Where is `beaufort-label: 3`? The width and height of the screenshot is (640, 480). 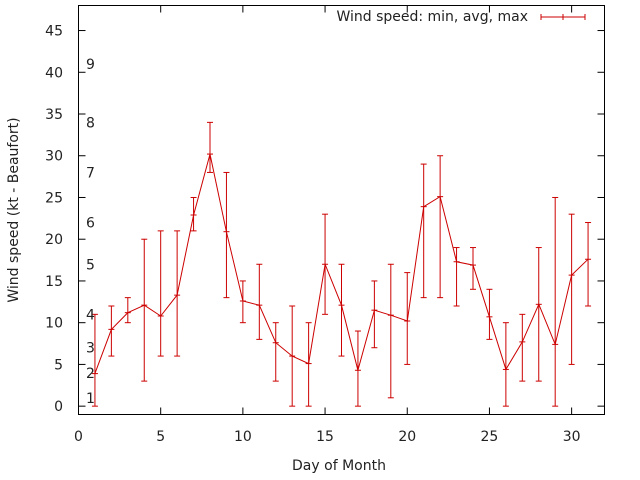 beaufort-label: 3 is located at coordinates (90, 349).